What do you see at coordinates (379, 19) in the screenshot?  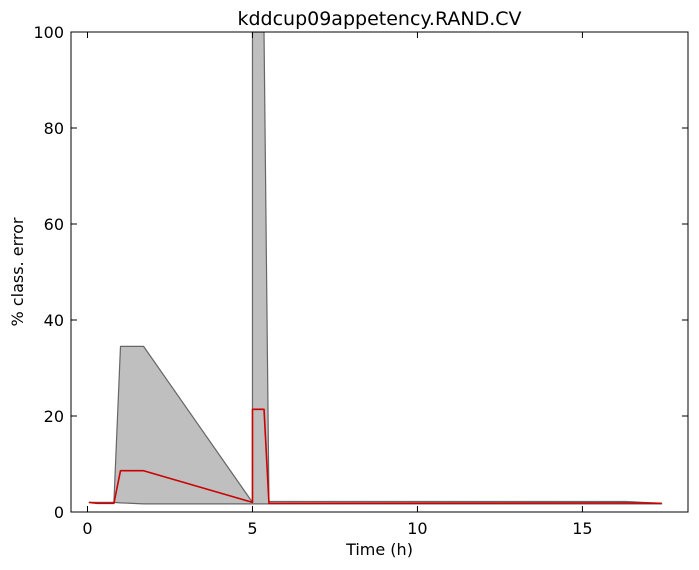 I see `chart-title: kddcup09appetency.RAND.CV` at bounding box center [379, 19].